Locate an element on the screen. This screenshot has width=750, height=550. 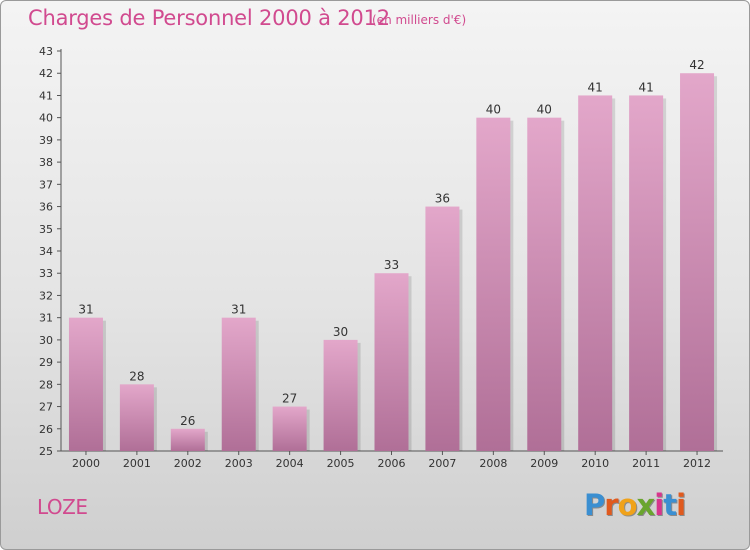
y-tick-label: 34 is located at coordinates (46, 251).